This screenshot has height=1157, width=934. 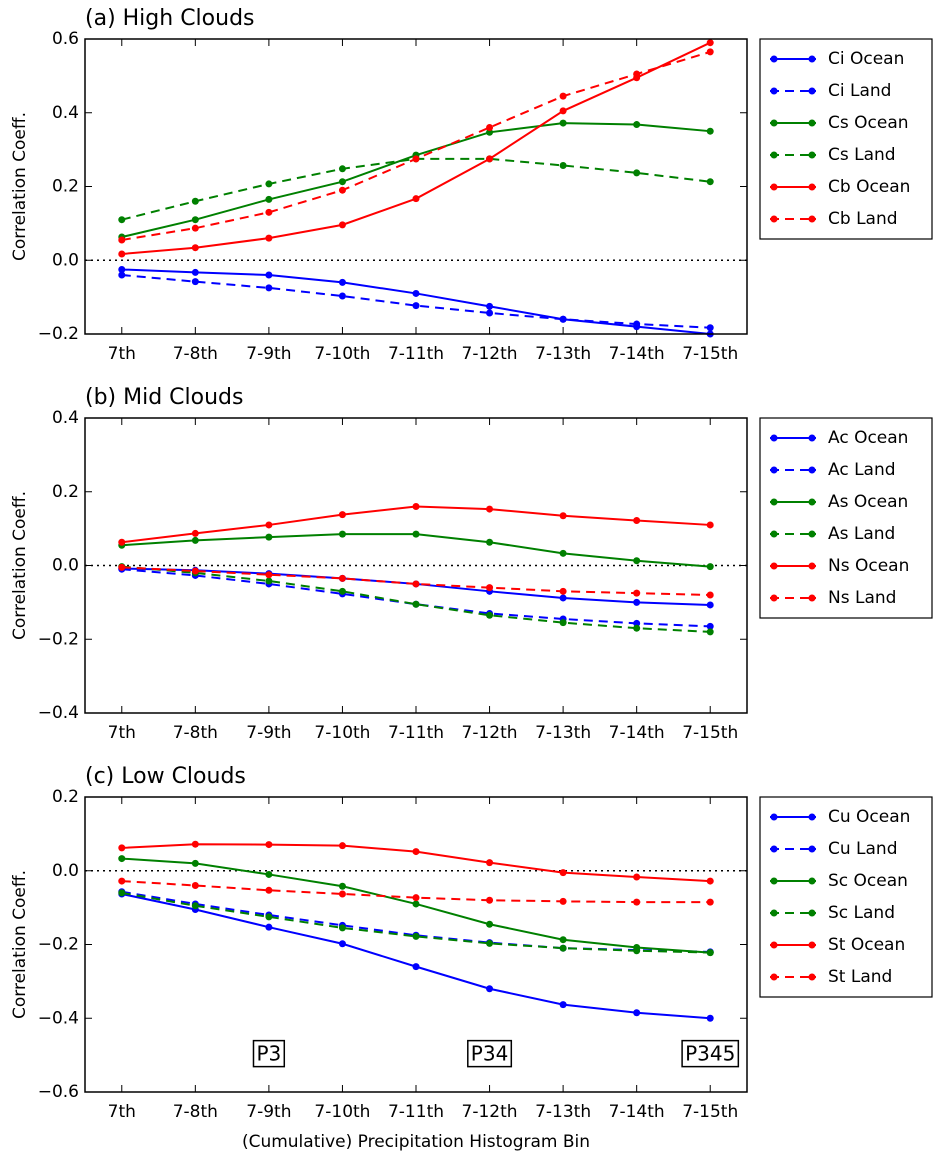 What do you see at coordinates (58, 1018) in the screenshot?
I see `y-tick-label: −0.4` at bounding box center [58, 1018].